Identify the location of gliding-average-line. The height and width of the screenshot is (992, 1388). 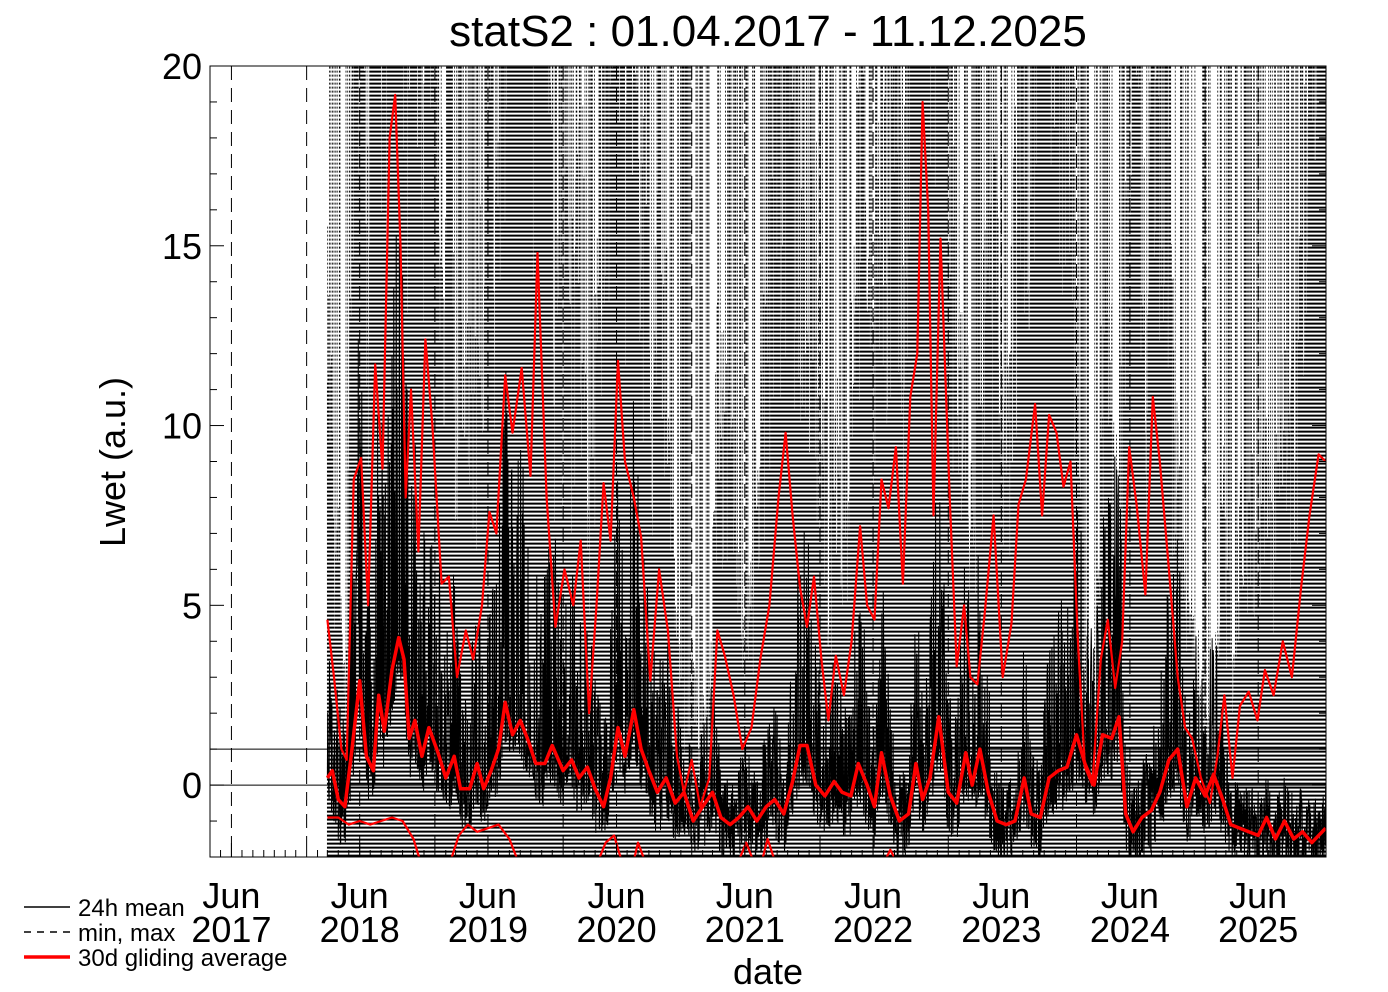
(611, 836).